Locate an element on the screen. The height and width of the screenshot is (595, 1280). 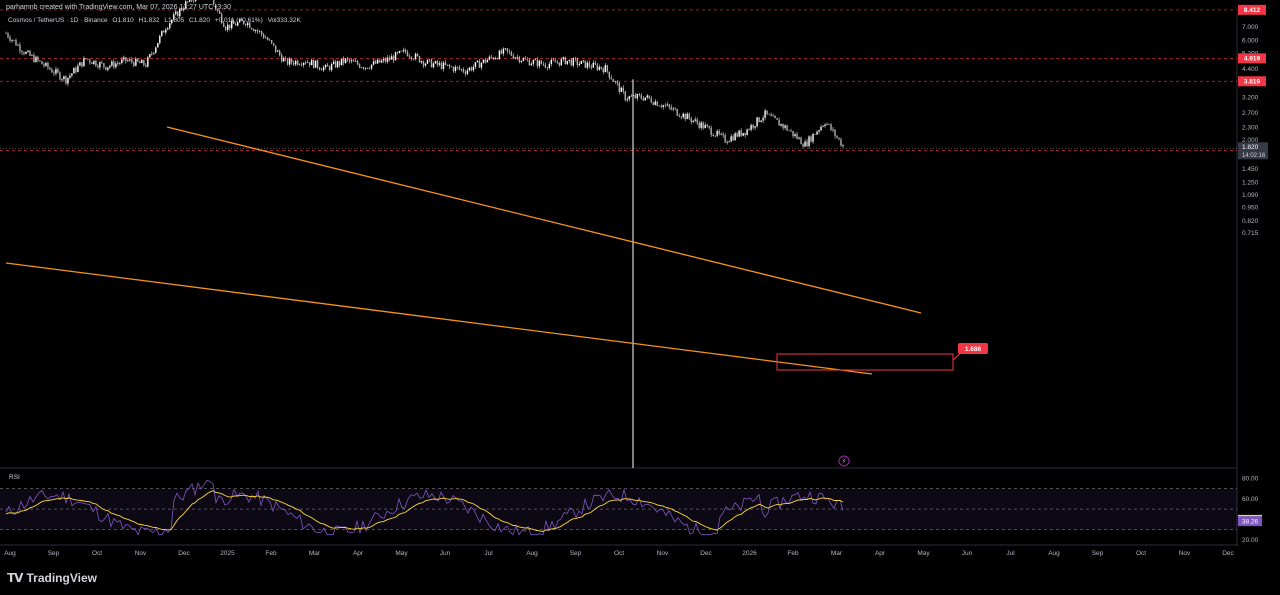
price-tick-label: 1.250 is located at coordinates (1250, 183).